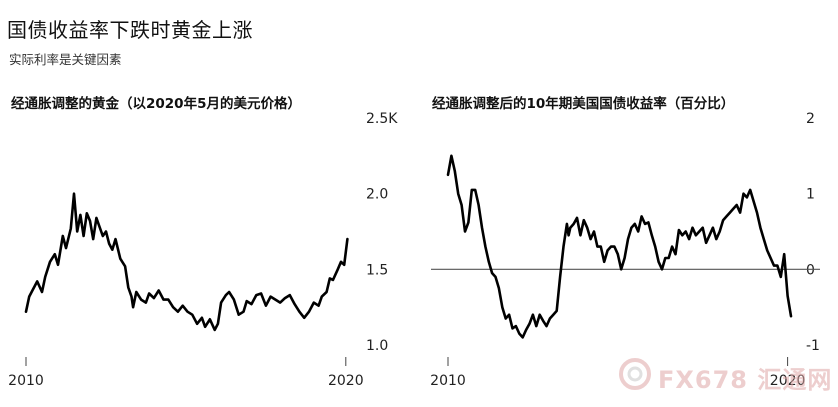  What do you see at coordinates (186, 262) in the screenshot?
I see `gold-series-line` at bounding box center [186, 262].